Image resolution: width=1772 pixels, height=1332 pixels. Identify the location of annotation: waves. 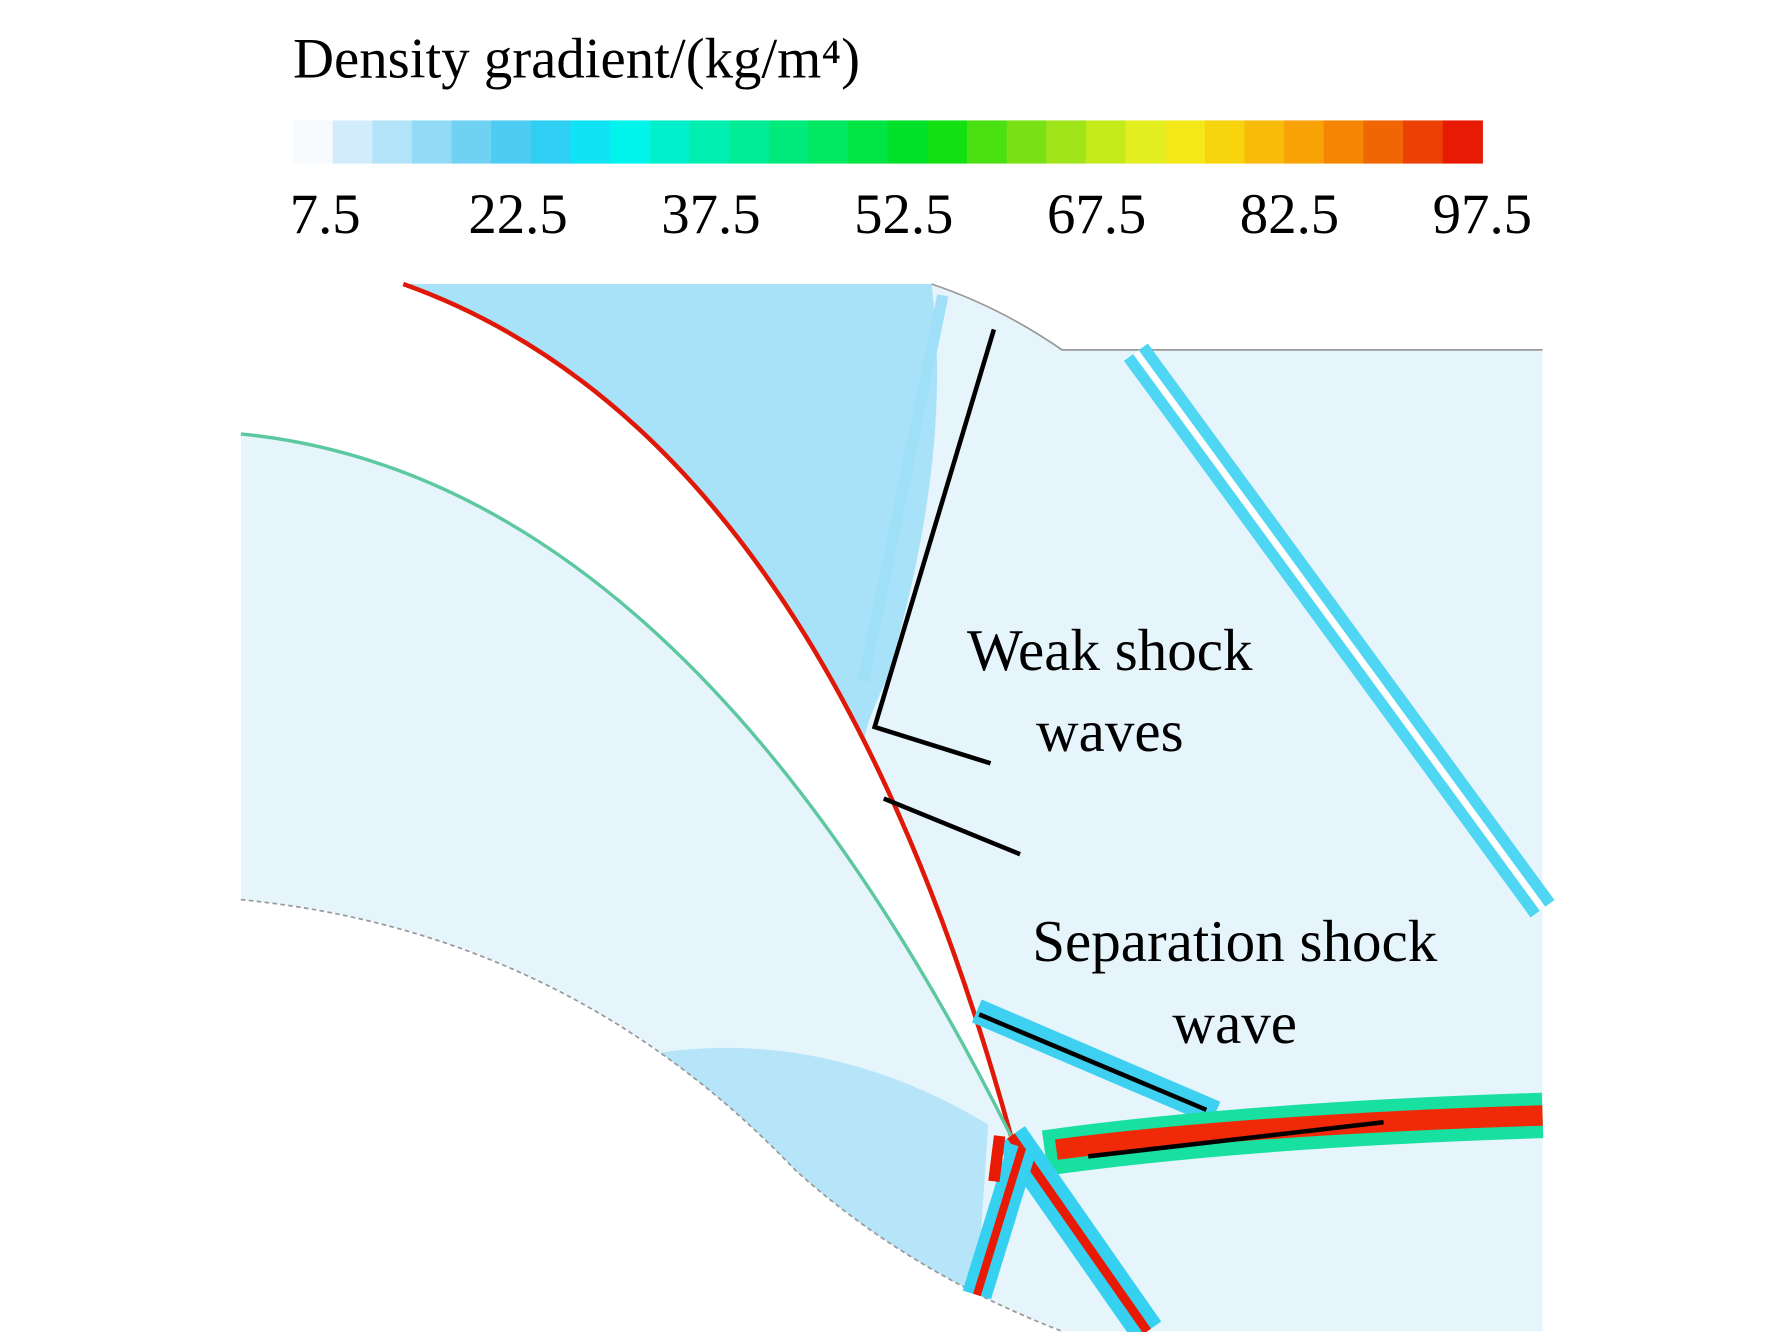
(1110, 731).